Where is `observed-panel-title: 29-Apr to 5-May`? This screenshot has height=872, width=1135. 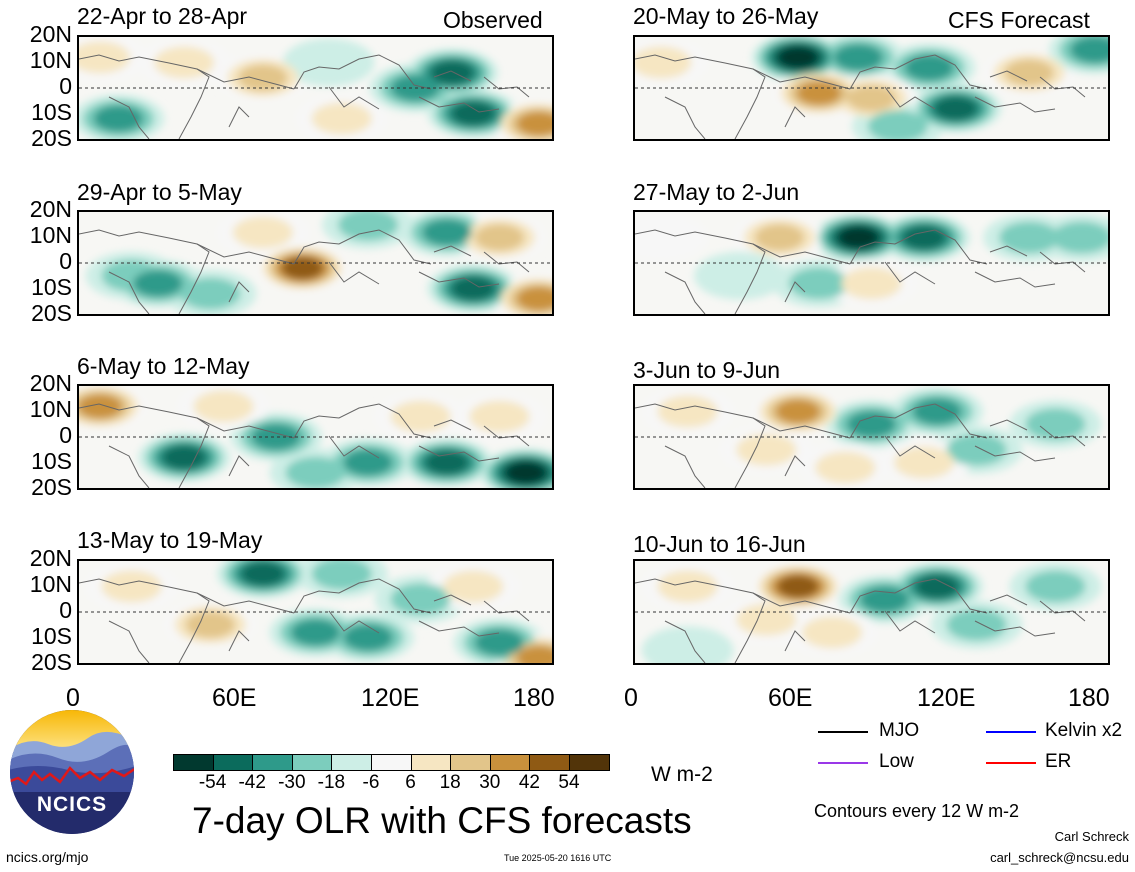
observed-panel-title: 29-Apr to 5-May is located at coordinates (159, 192).